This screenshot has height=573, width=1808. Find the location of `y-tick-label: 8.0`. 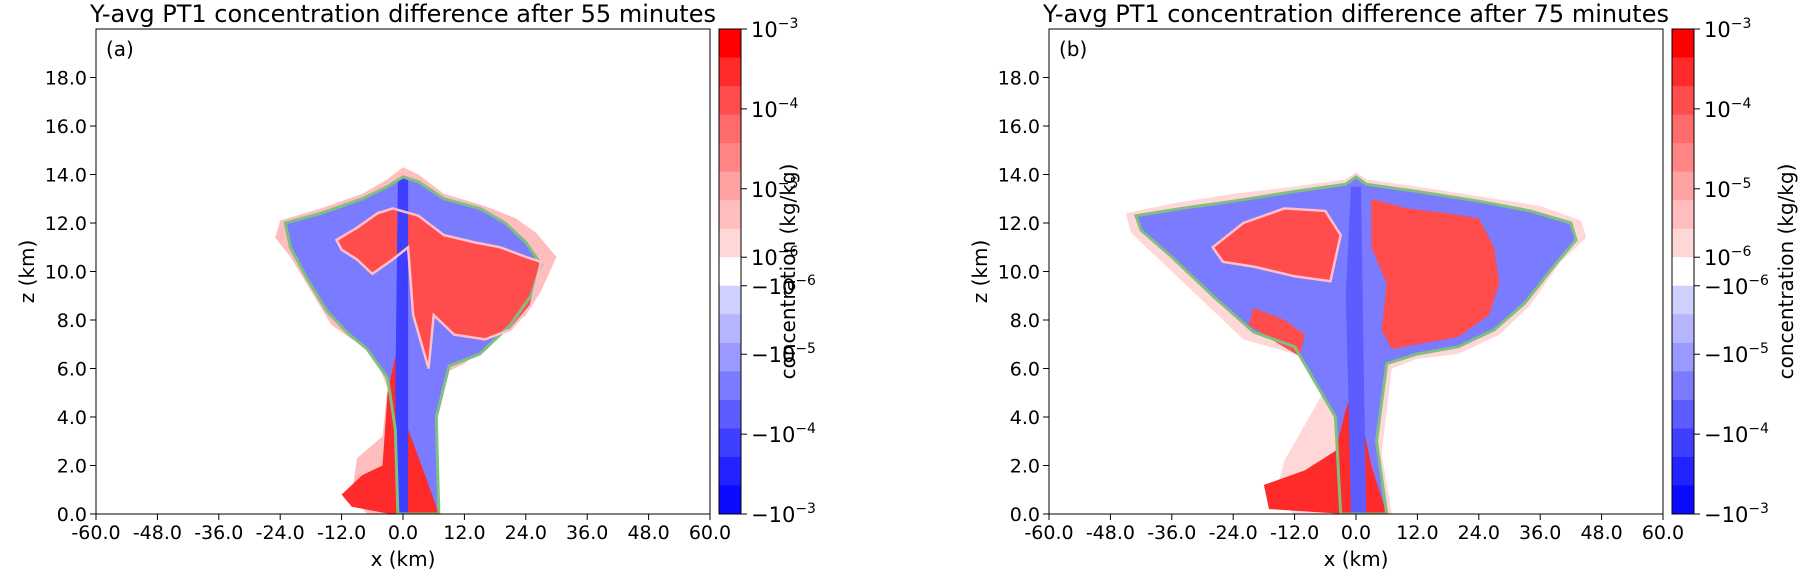

y-tick-label: 8.0 is located at coordinates (72, 321).